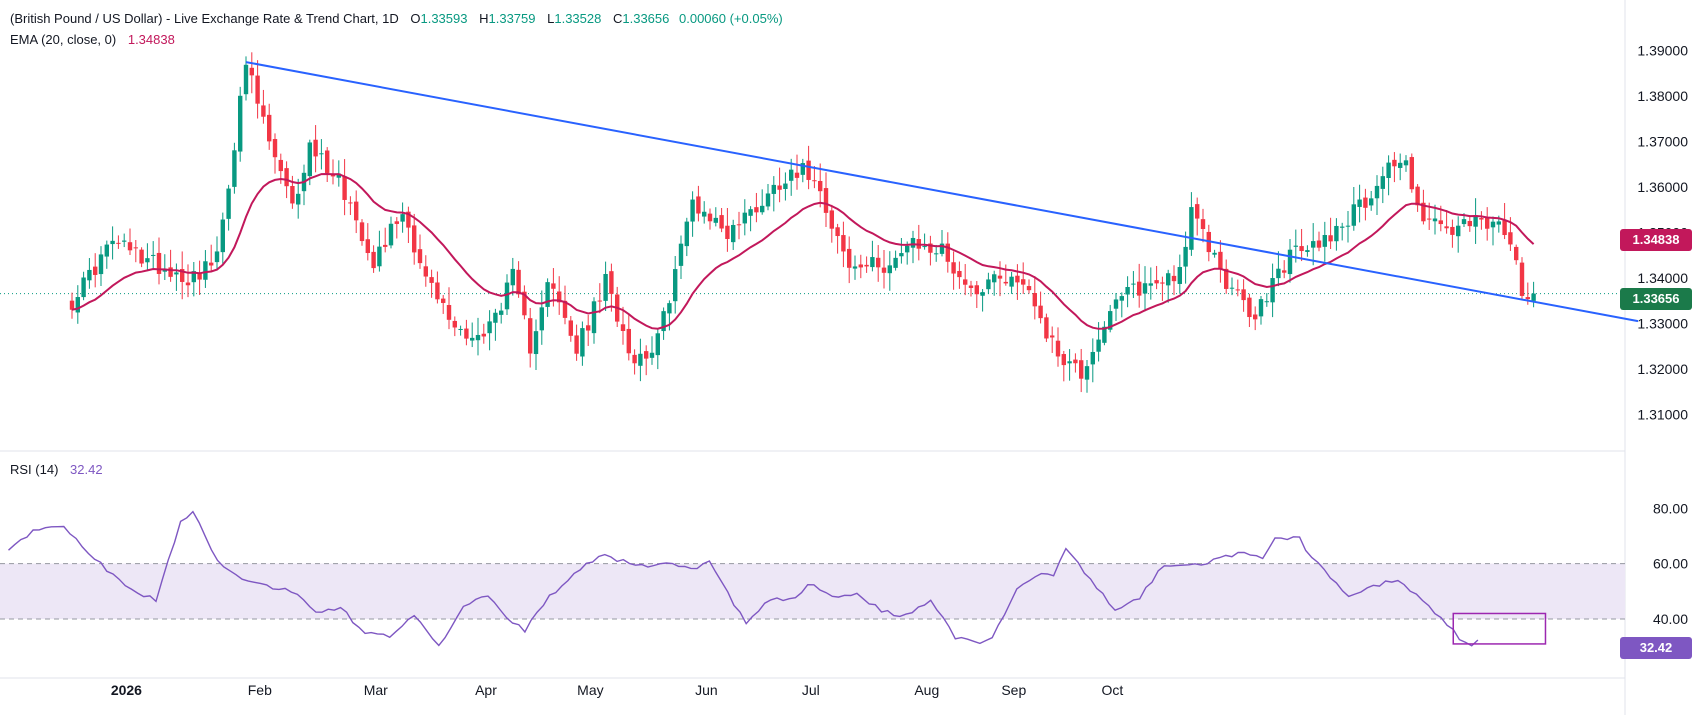  What do you see at coordinates (1670, 508) in the screenshot?
I see `rsi-tick-label: 80.00` at bounding box center [1670, 508].